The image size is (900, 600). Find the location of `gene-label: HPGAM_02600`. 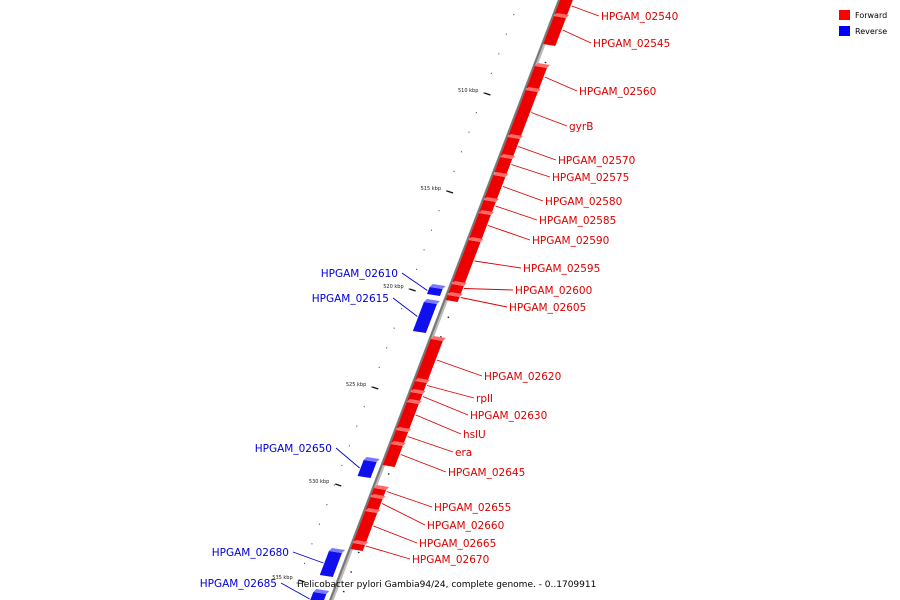

gene-label: HPGAM_02600 is located at coordinates (553, 291).